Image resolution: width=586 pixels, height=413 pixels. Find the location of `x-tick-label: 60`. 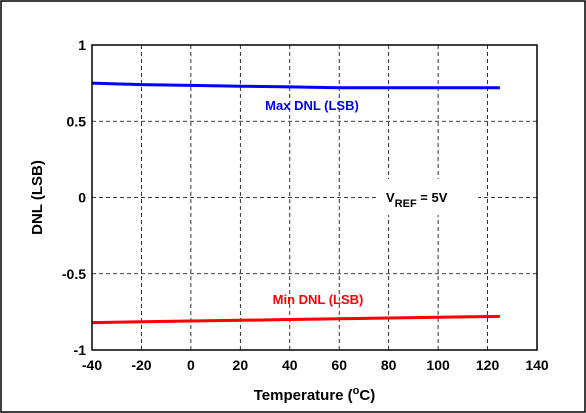

x-tick-label: 60 is located at coordinates (339, 365).